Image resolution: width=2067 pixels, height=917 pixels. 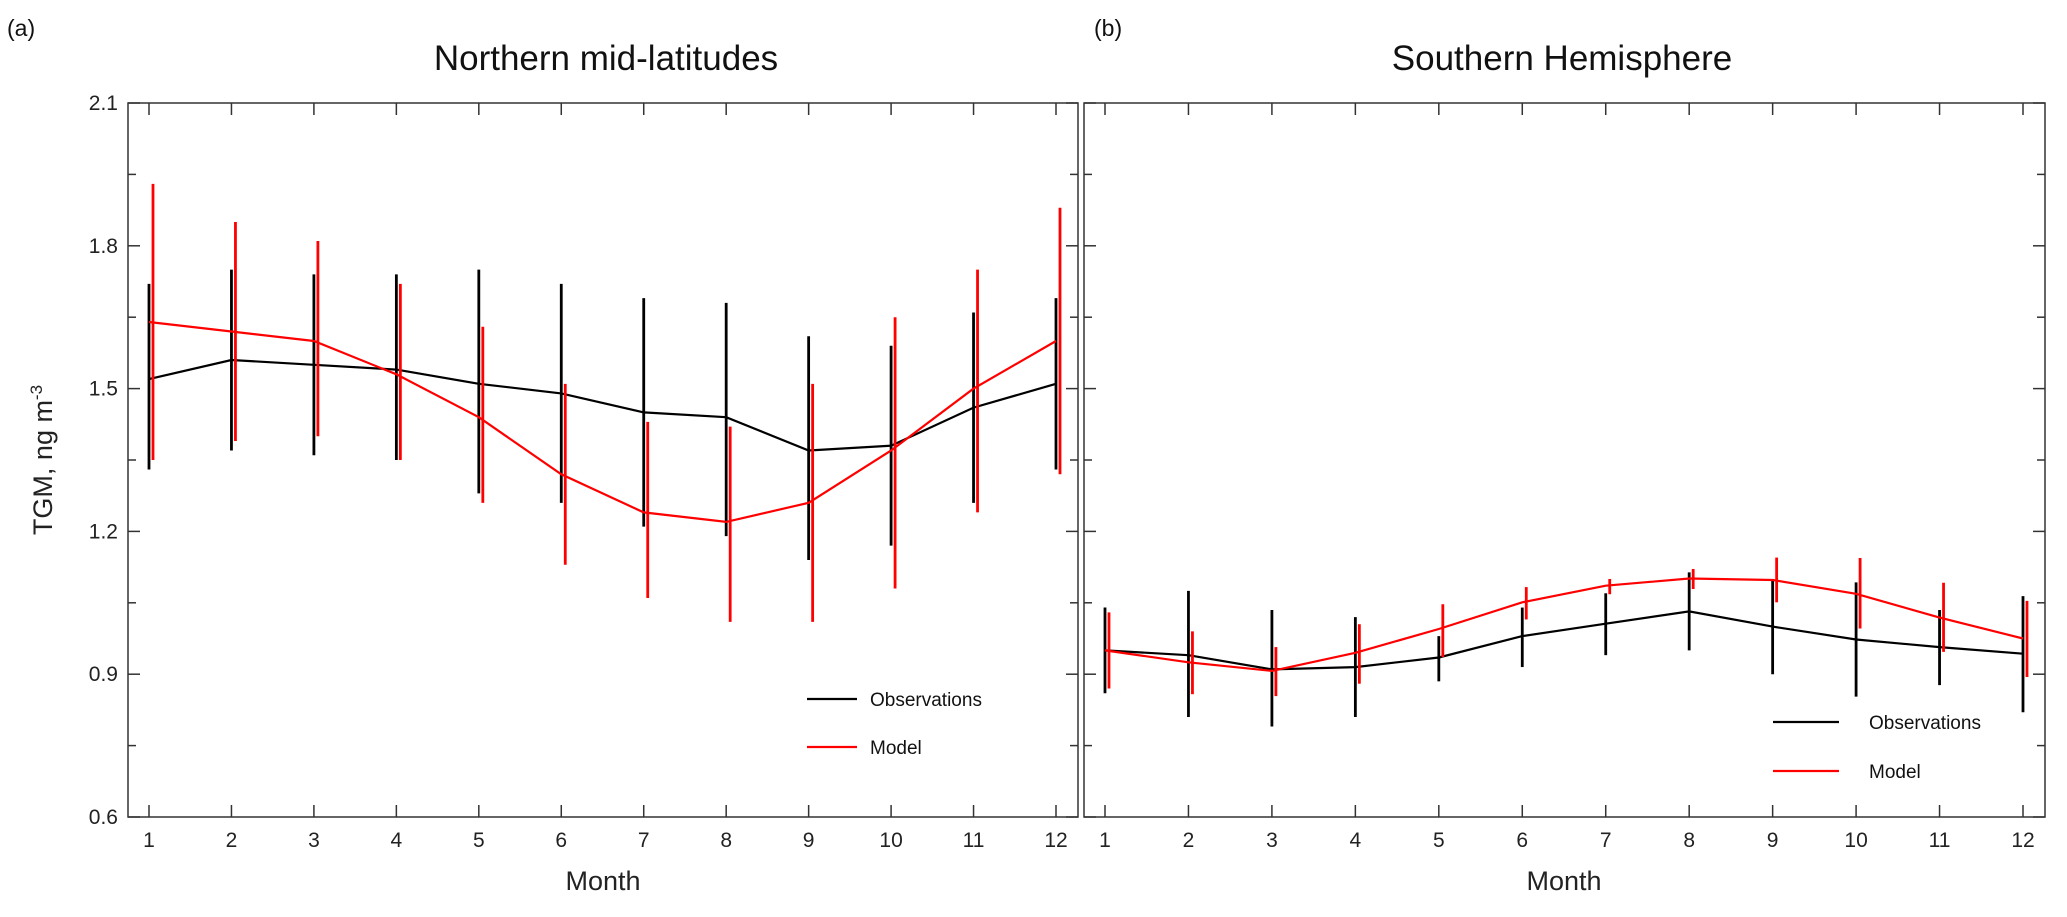 I want to click on y-tick-label: 1.5, so click(x=103, y=389).